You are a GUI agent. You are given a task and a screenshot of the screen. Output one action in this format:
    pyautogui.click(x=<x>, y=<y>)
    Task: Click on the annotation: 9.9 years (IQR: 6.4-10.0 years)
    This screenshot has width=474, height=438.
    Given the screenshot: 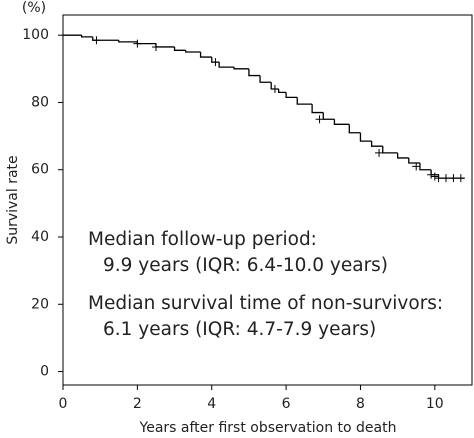 What is the action you would take?
    pyautogui.click(x=245, y=265)
    